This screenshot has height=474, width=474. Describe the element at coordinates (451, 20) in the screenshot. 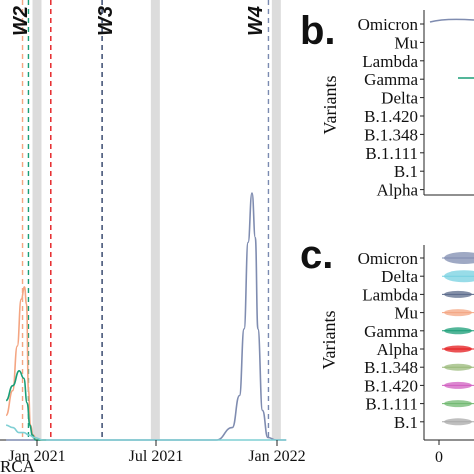

I see `panel-b-omicron-mark` at that location.